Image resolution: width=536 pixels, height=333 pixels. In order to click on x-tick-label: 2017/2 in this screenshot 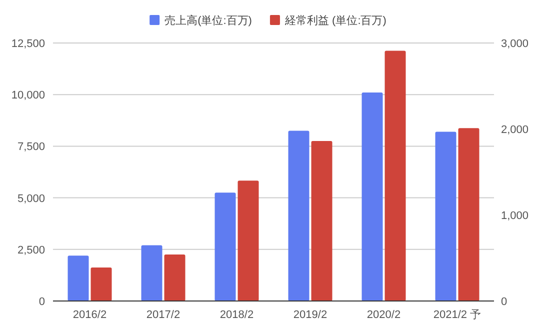, I will do `click(163, 315)`.